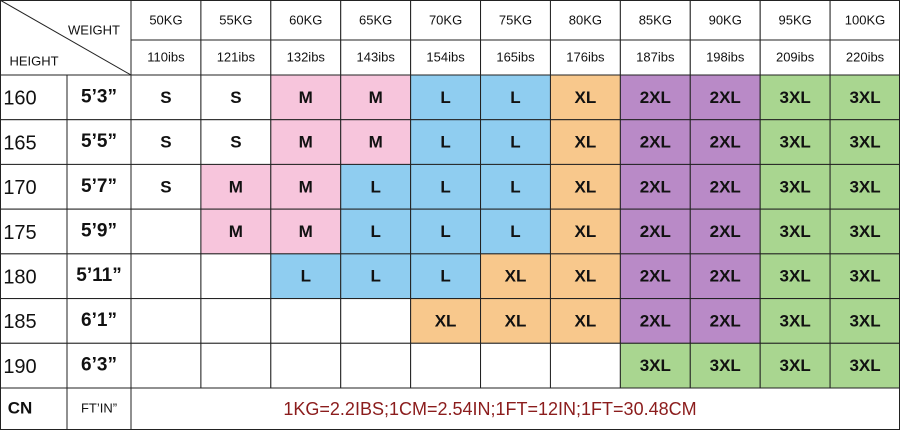  What do you see at coordinates (19, 188) in the screenshot?
I see `height-cm: 170` at bounding box center [19, 188].